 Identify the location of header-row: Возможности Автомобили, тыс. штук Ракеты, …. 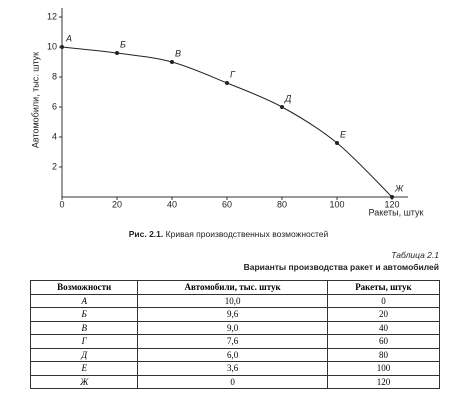
(235, 287).